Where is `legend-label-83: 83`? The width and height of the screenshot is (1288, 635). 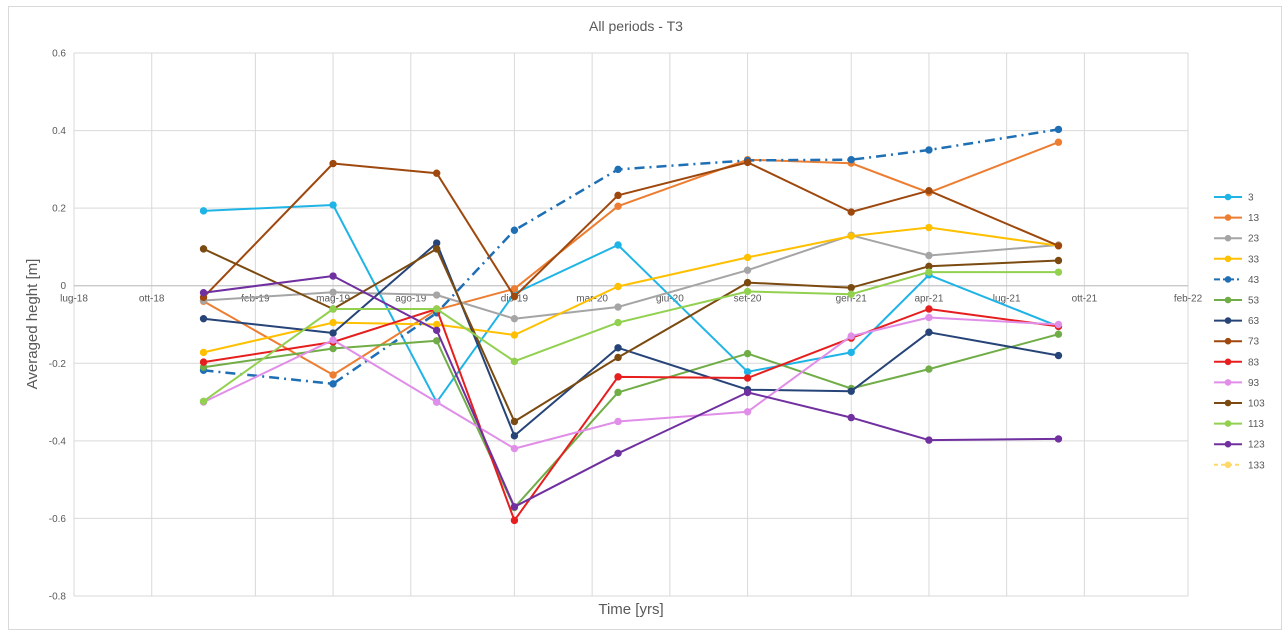 legend-label-83: 83 is located at coordinates (1254, 362).